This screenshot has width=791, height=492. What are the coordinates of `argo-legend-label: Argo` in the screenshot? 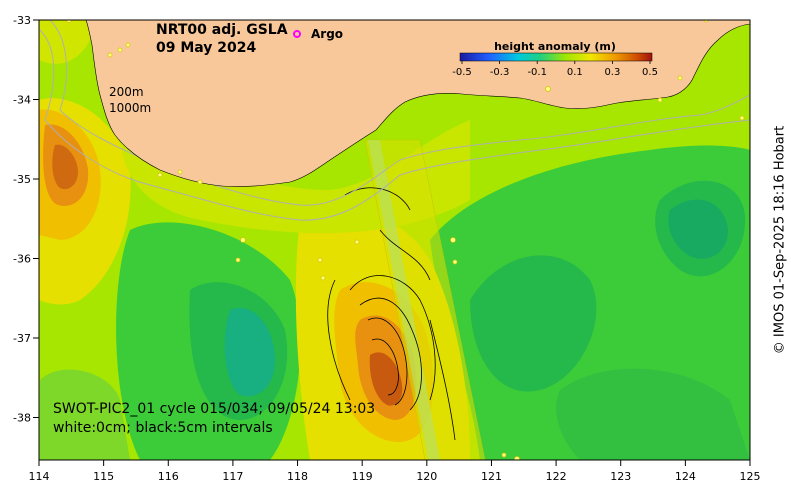 It's located at (327, 34).